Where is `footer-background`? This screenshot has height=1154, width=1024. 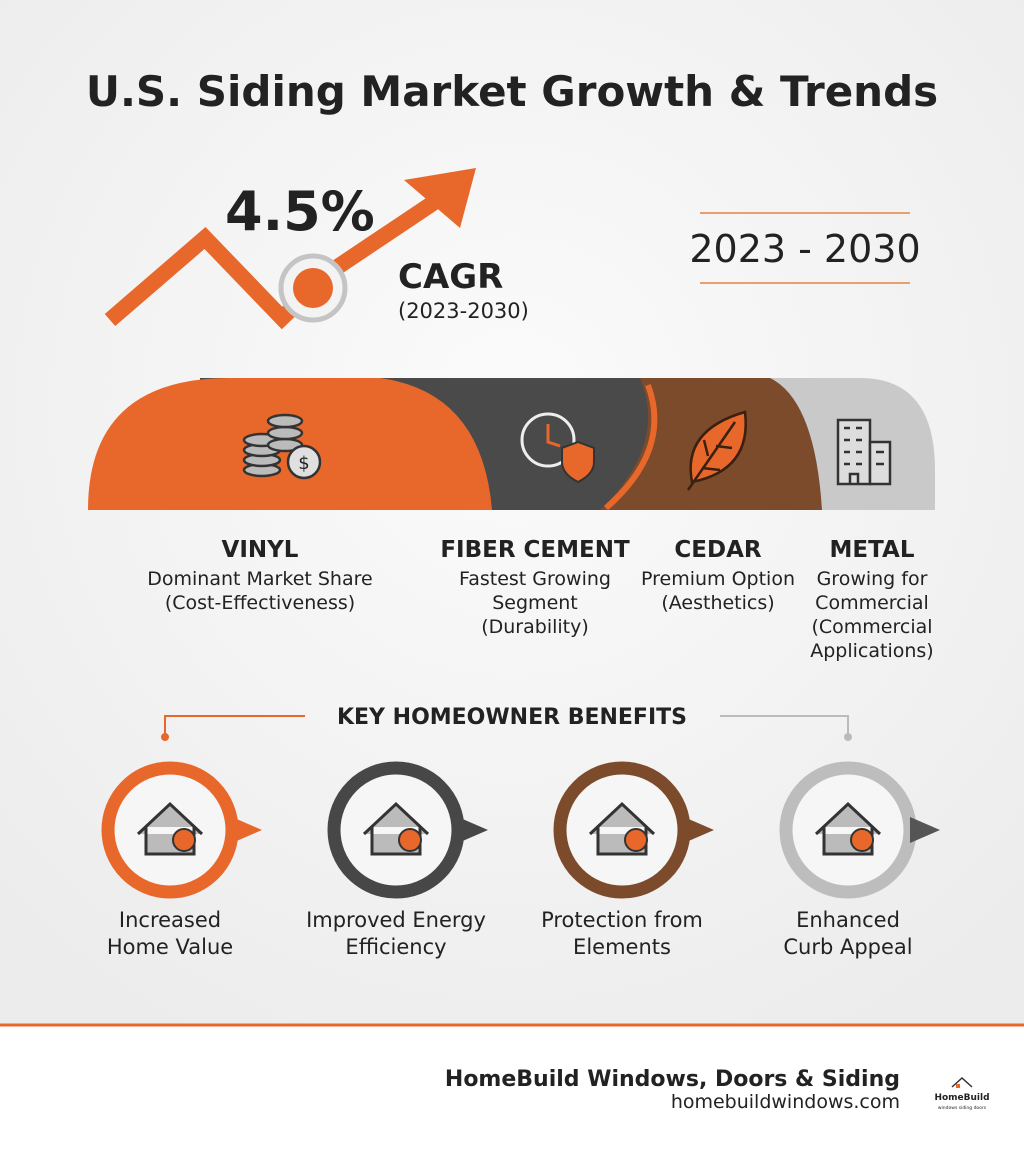
footer-background is located at coordinates (512, 1089).